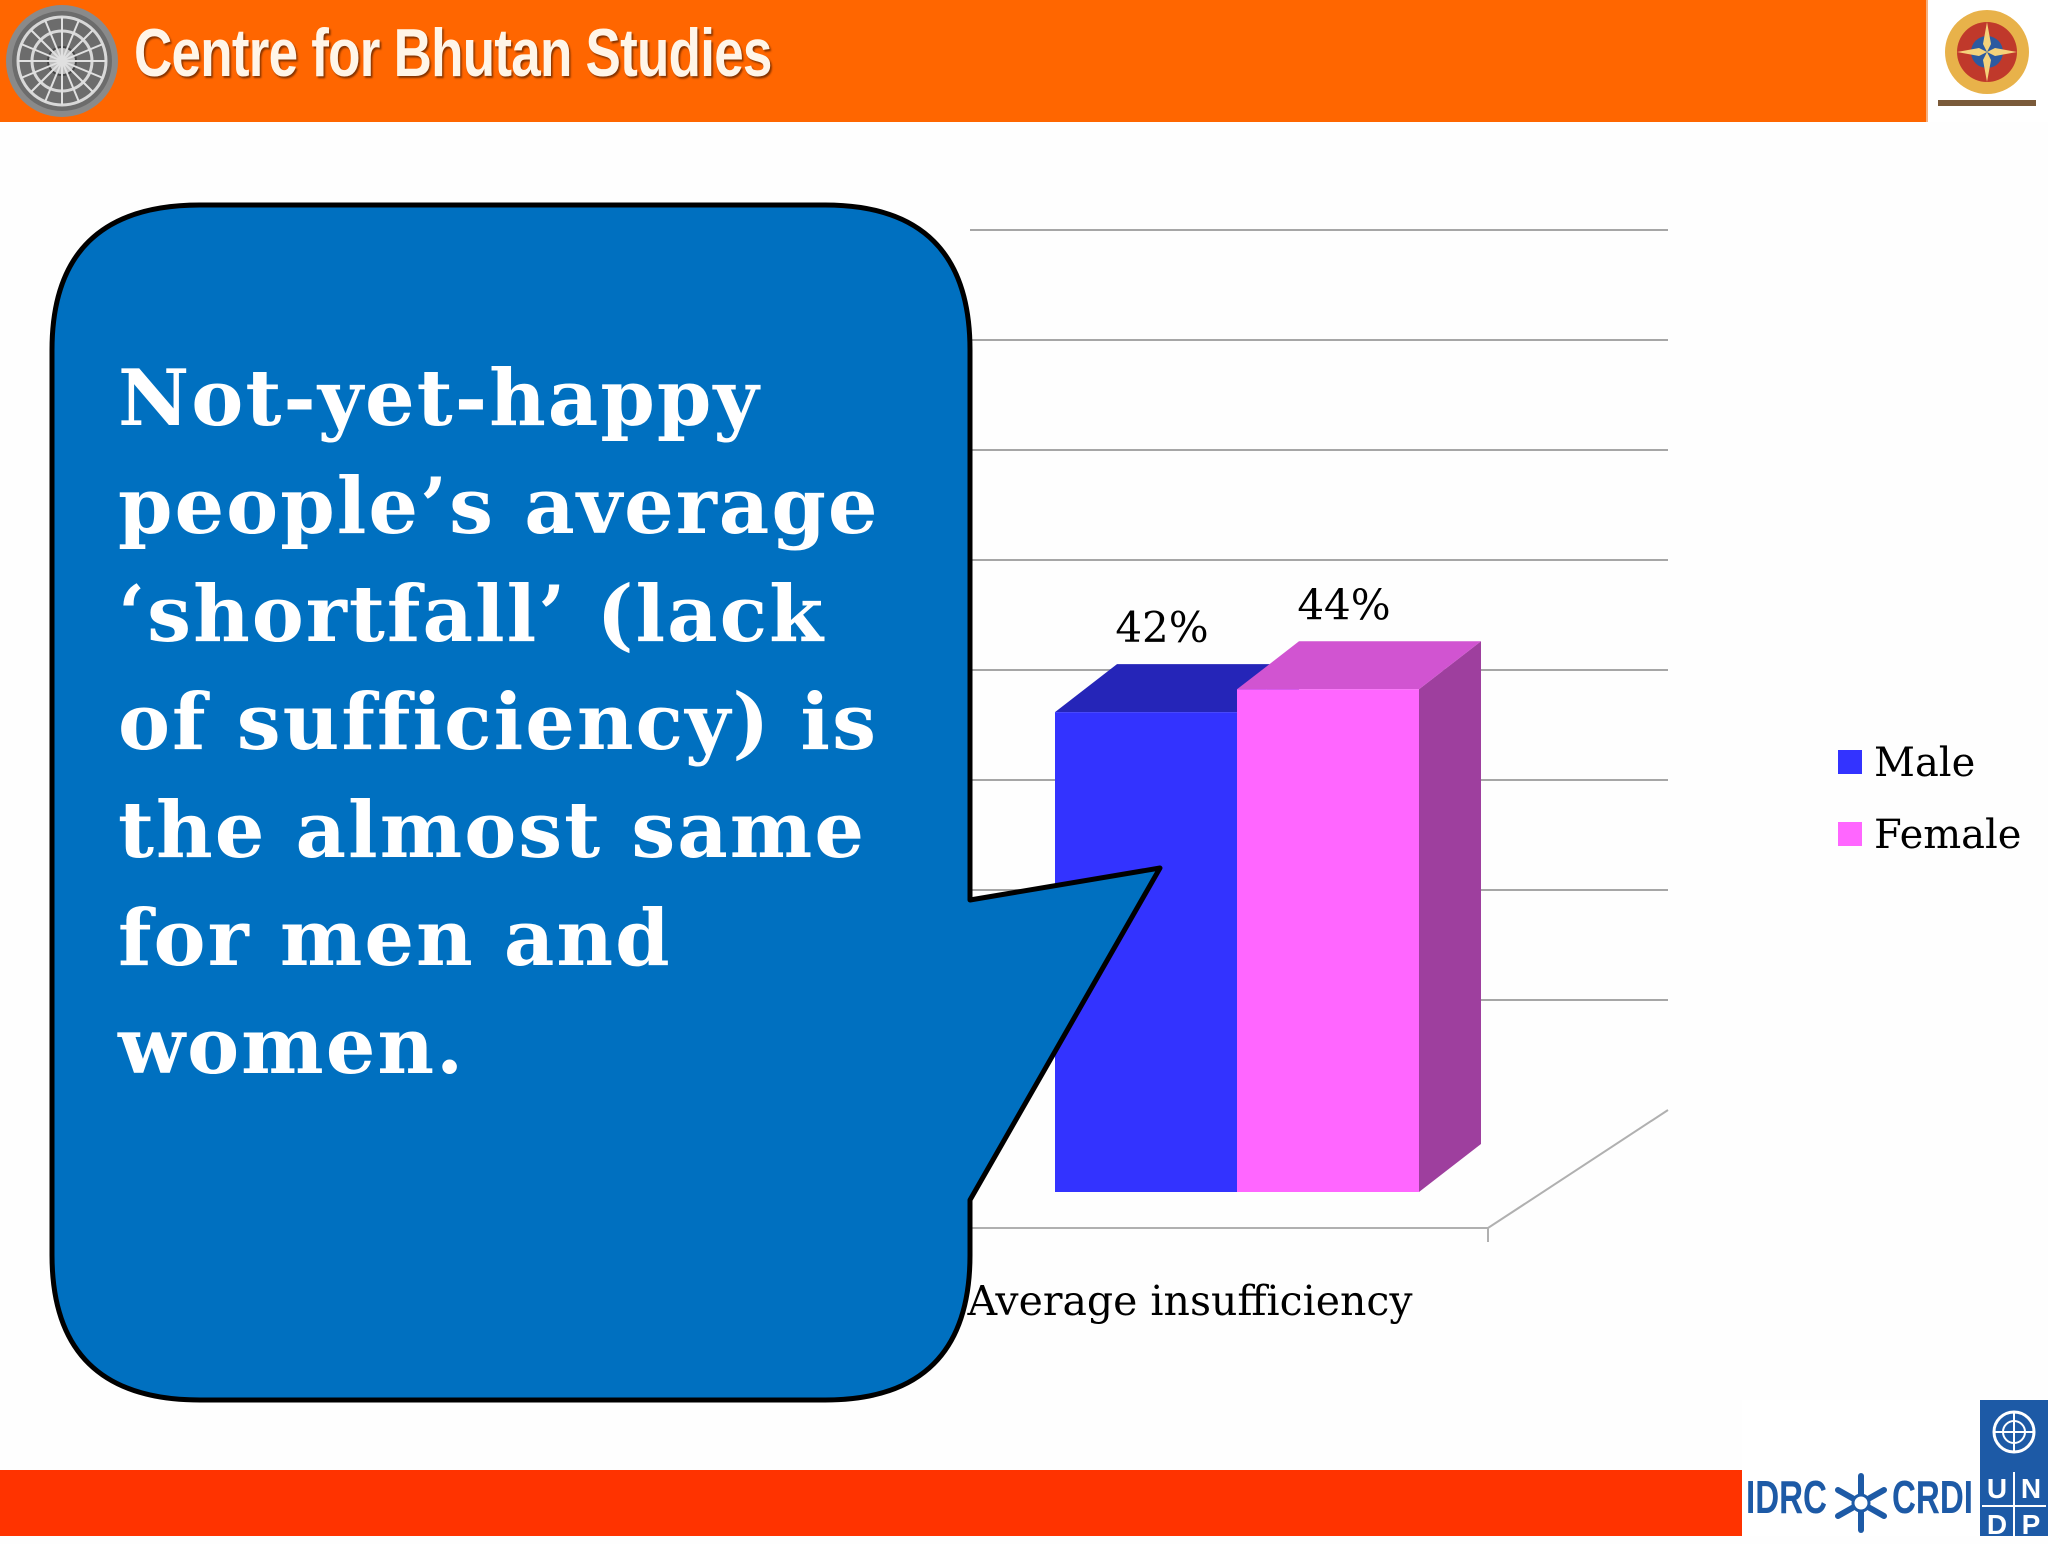 The width and height of the screenshot is (2048, 1544). I want to click on legend-label-female: Female, so click(1948, 835).